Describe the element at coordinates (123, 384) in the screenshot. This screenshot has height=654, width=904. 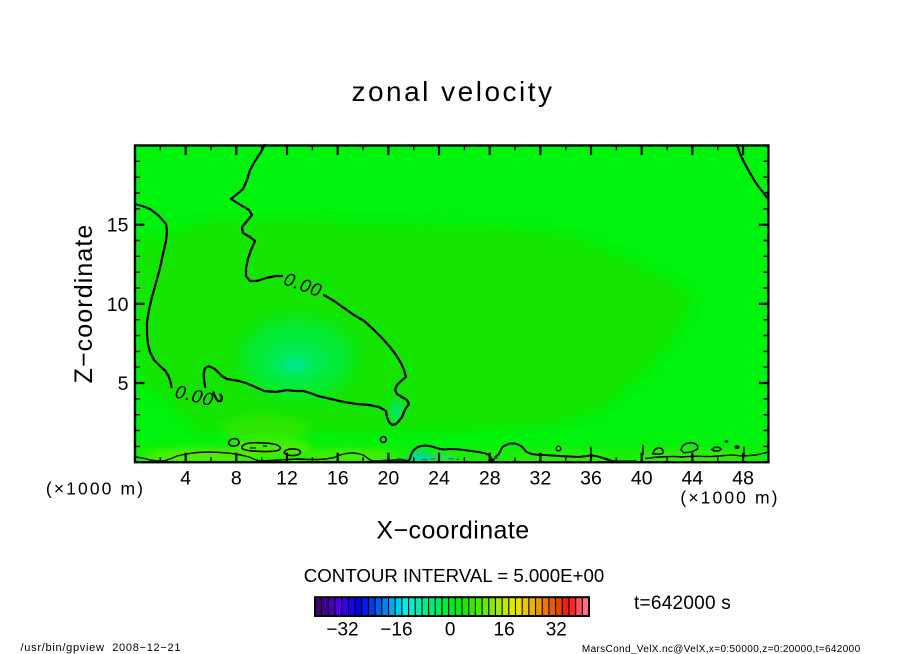
I see `svg-text: 5` at that location.